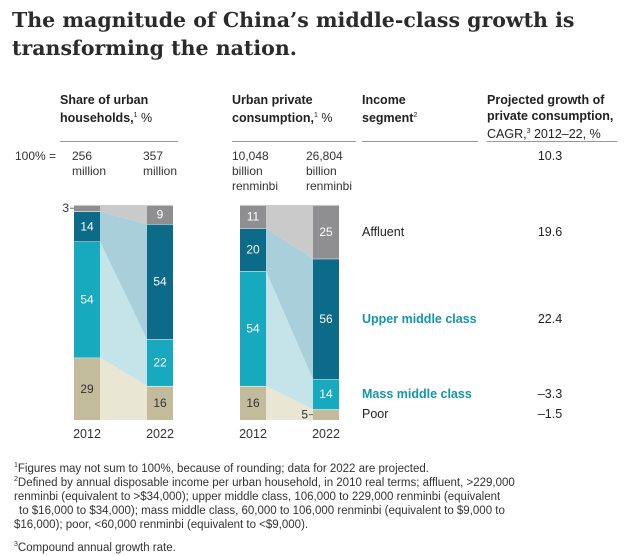  I want to click on consumption-2022-total-unit2: renminbi, so click(329, 186).